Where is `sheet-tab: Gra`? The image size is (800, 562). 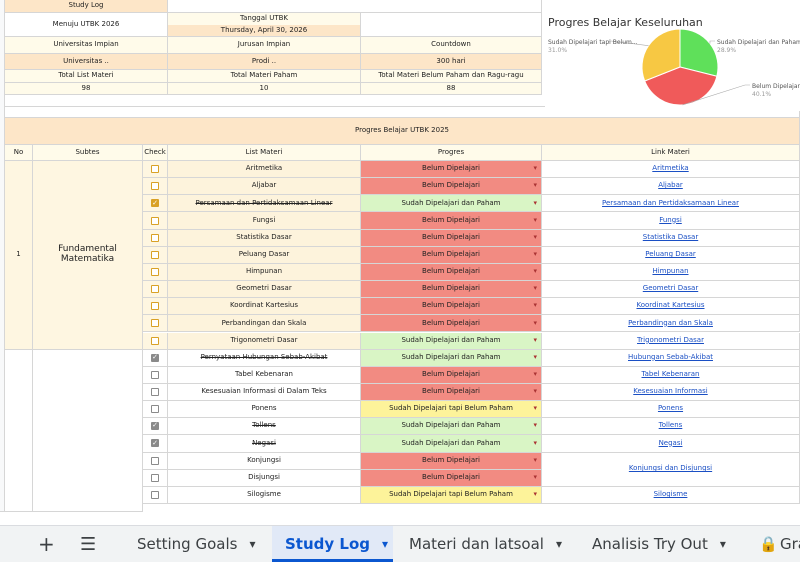
sheet-tab: Gra is located at coordinates (790, 544).